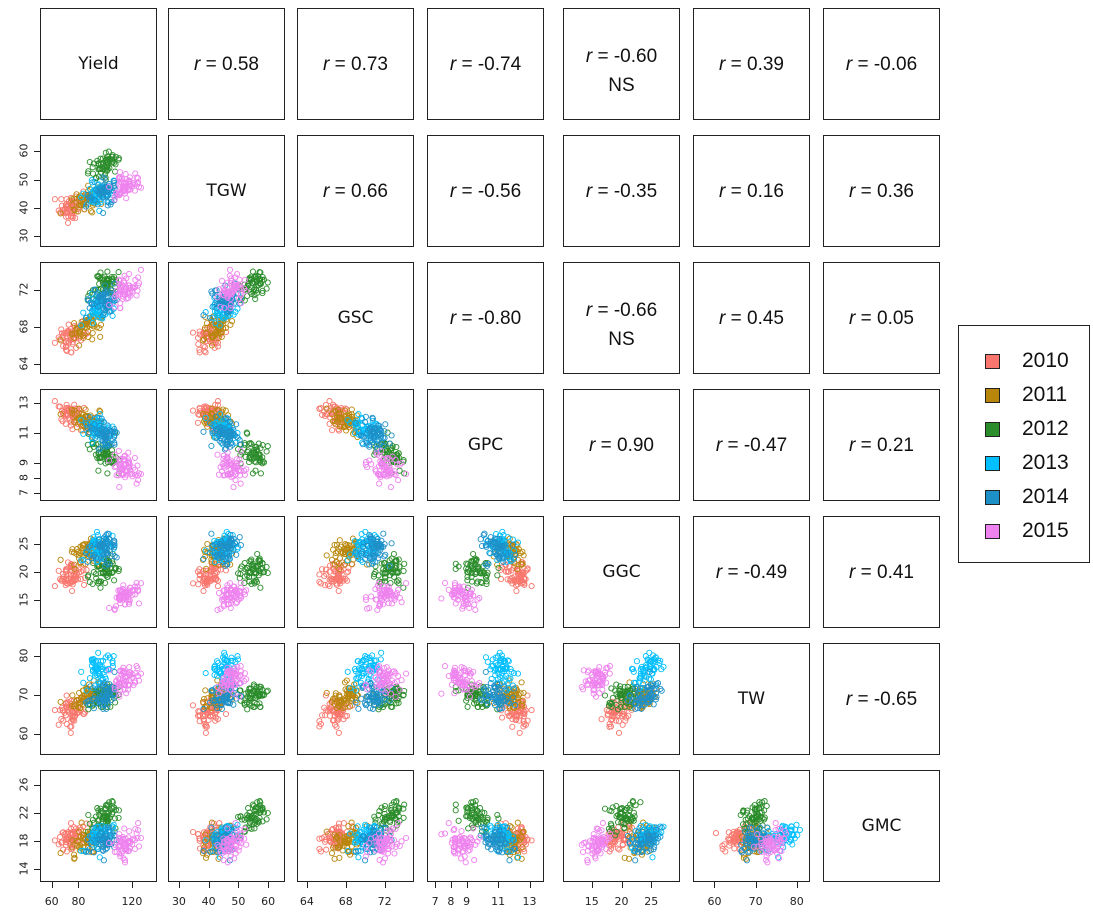 This screenshot has width=1093, height=914. What do you see at coordinates (485, 699) in the screenshot?
I see `panel-TW-GPC` at bounding box center [485, 699].